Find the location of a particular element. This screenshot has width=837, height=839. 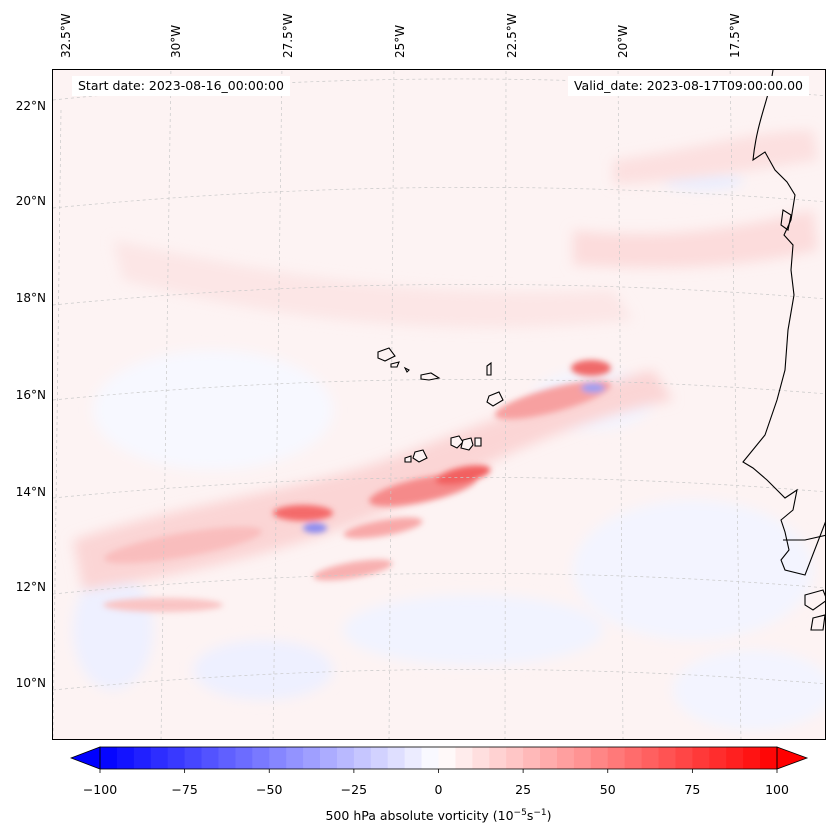

lat-label: 22°N is located at coordinates (30, 106).